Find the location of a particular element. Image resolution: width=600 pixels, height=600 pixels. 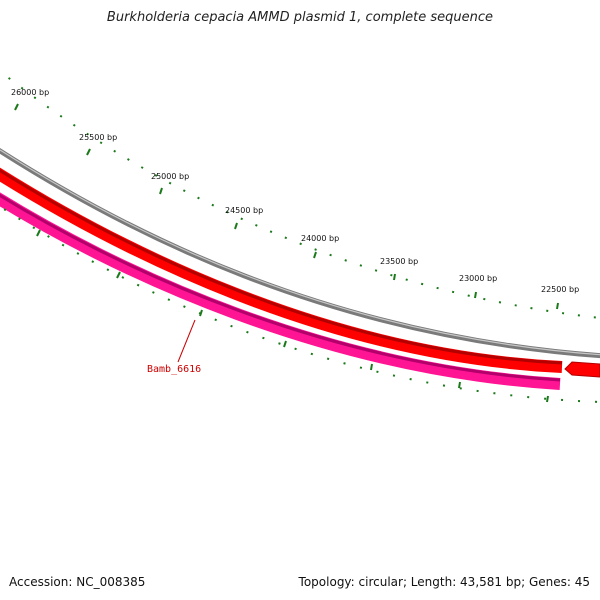

accession-text: Accession: NC_008385 is located at coordinates (77, 582).